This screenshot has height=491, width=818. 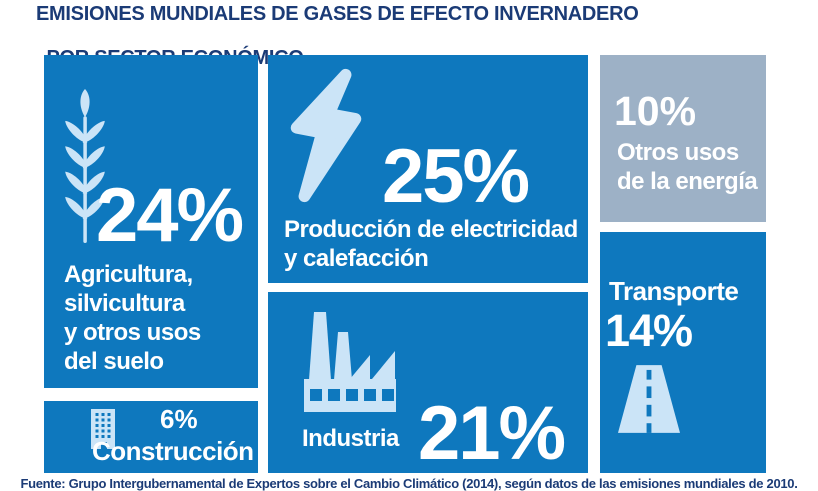 I want to click on factory-icon, so click(x=350, y=362).